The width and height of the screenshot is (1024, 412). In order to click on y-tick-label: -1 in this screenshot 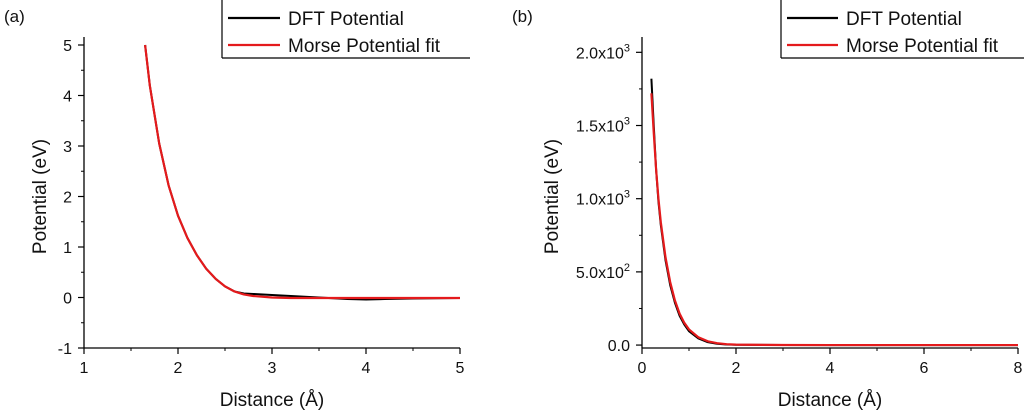, I will do `click(65, 349)`.